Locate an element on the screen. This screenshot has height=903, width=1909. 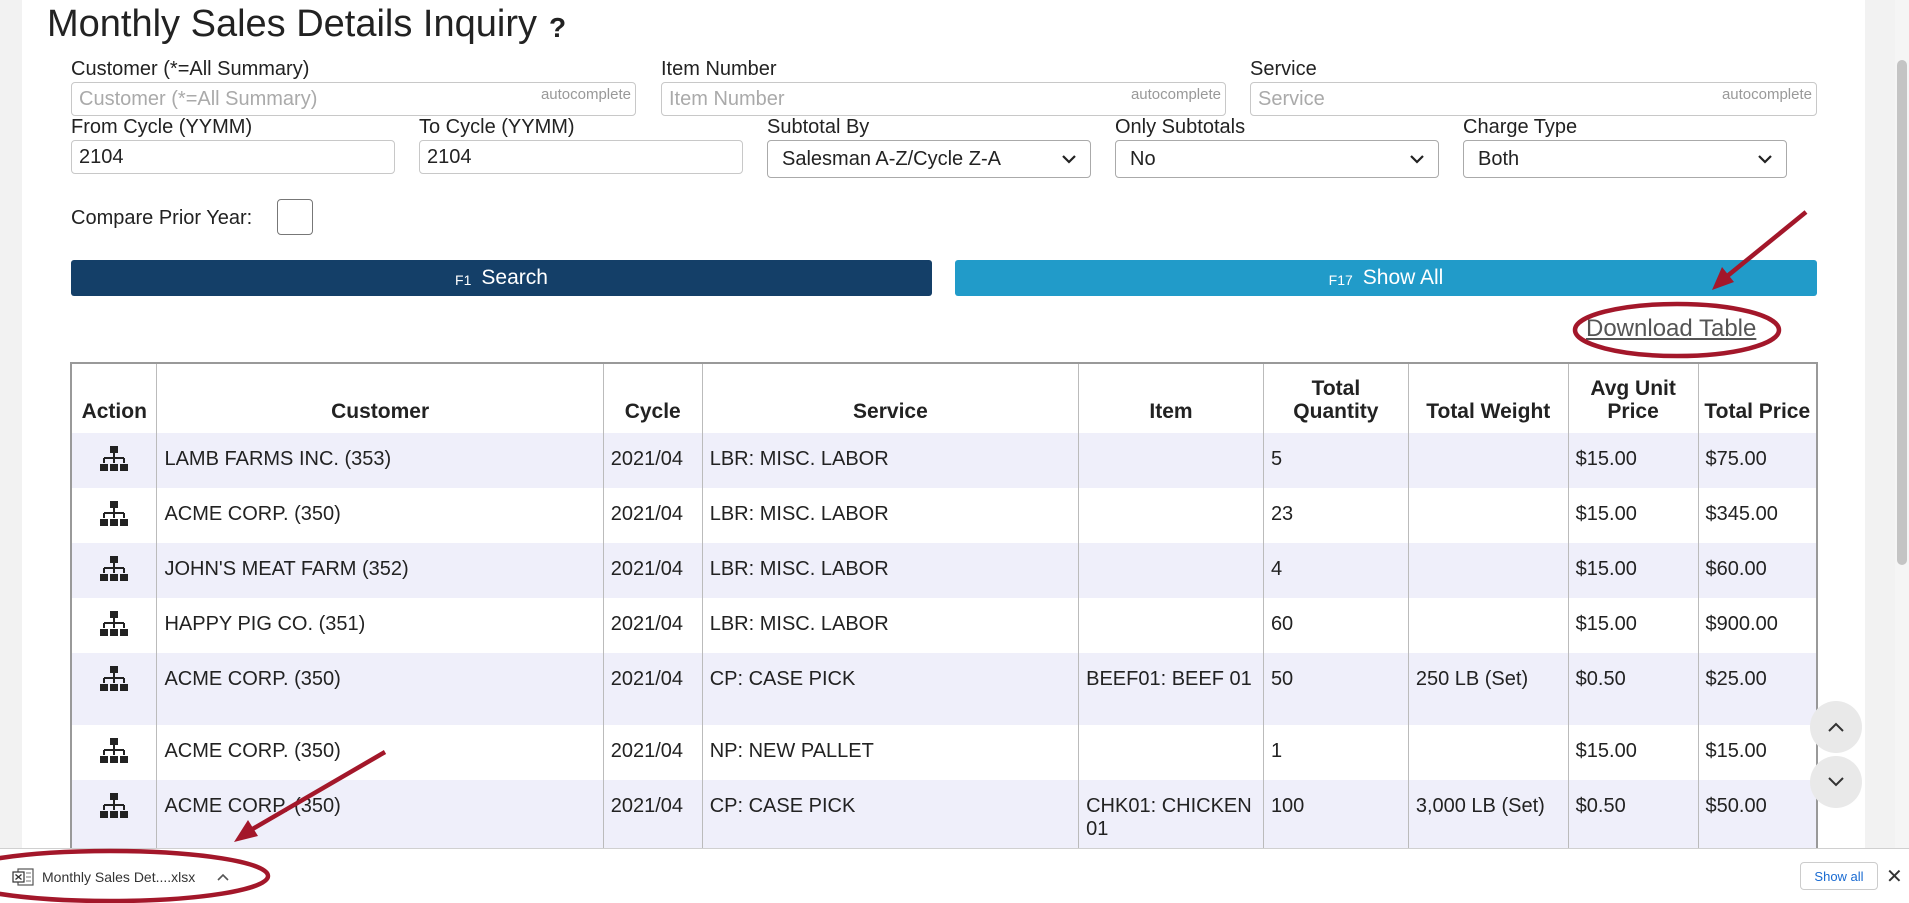
cell-service: NP: NEW PALLET is located at coordinates (891, 752).